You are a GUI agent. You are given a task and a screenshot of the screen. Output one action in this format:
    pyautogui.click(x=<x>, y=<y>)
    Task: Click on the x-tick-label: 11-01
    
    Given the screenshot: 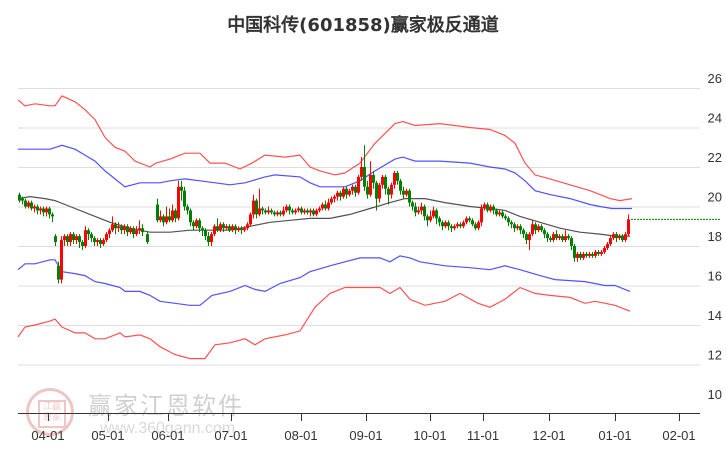 What is the action you would take?
    pyautogui.click(x=483, y=435)
    